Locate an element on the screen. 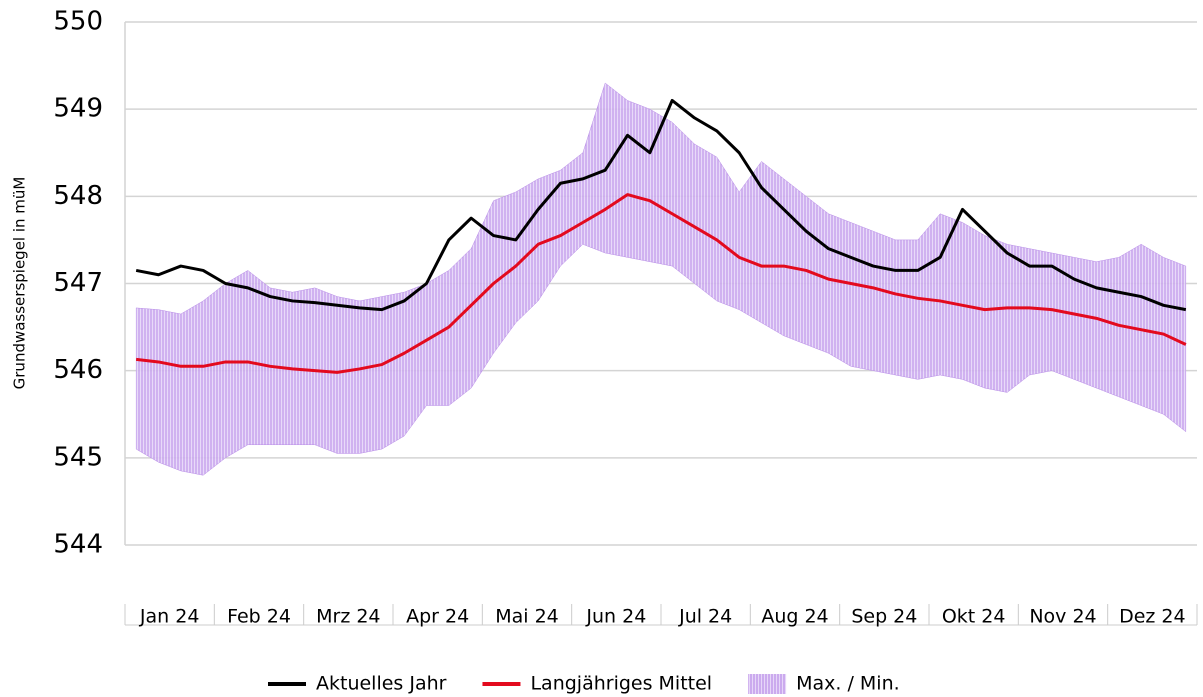 This screenshot has width=1203, height=697. x-tick-label: Okt 24 is located at coordinates (974, 617).